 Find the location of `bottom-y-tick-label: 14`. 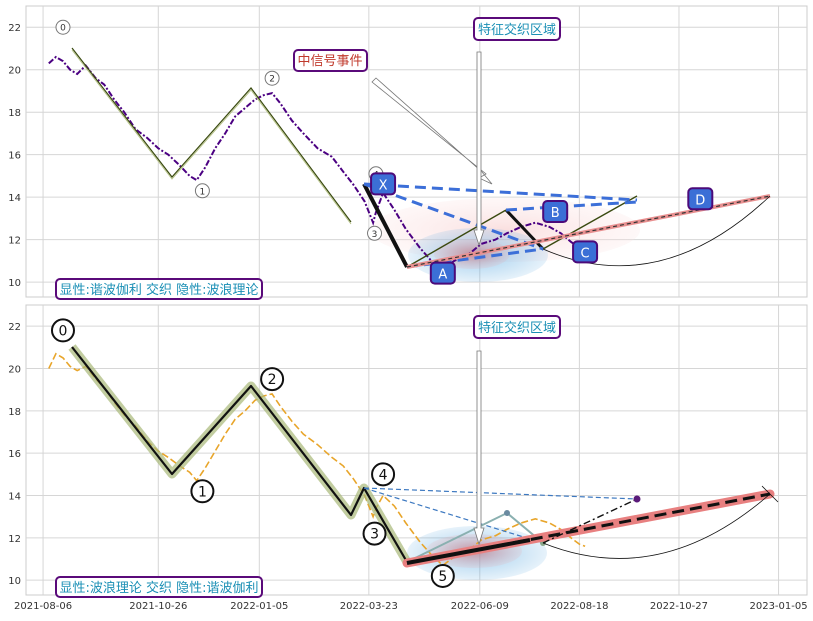

bottom-y-tick-label: 14 is located at coordinates (14, 497).